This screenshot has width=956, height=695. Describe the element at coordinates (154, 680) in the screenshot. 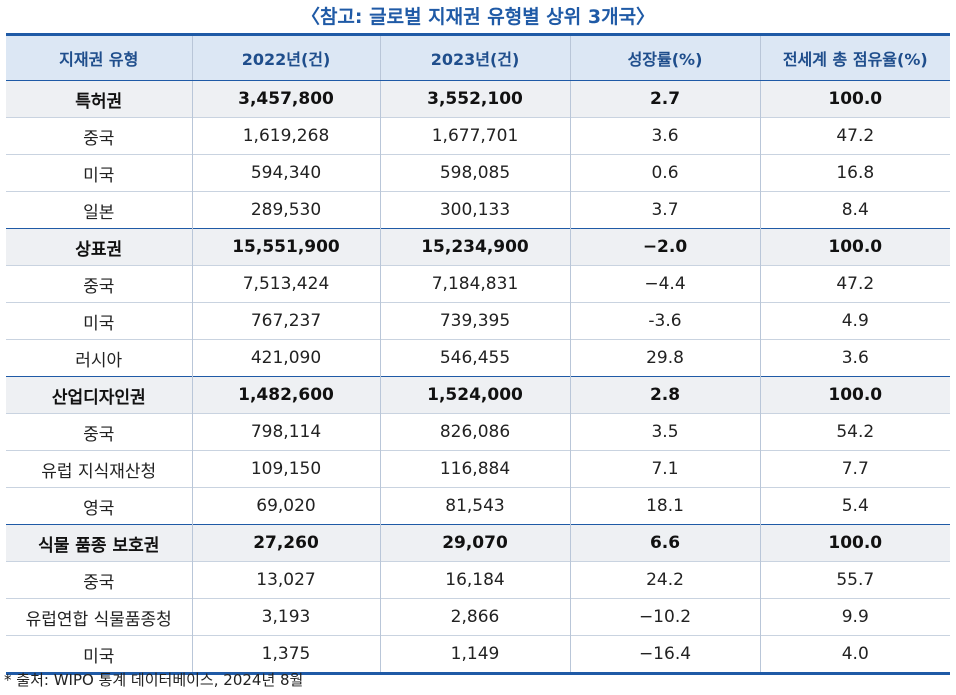

I see `footnote: * 출처: WIPO 통계 데이터베이스, 2024년 8월` at that location.